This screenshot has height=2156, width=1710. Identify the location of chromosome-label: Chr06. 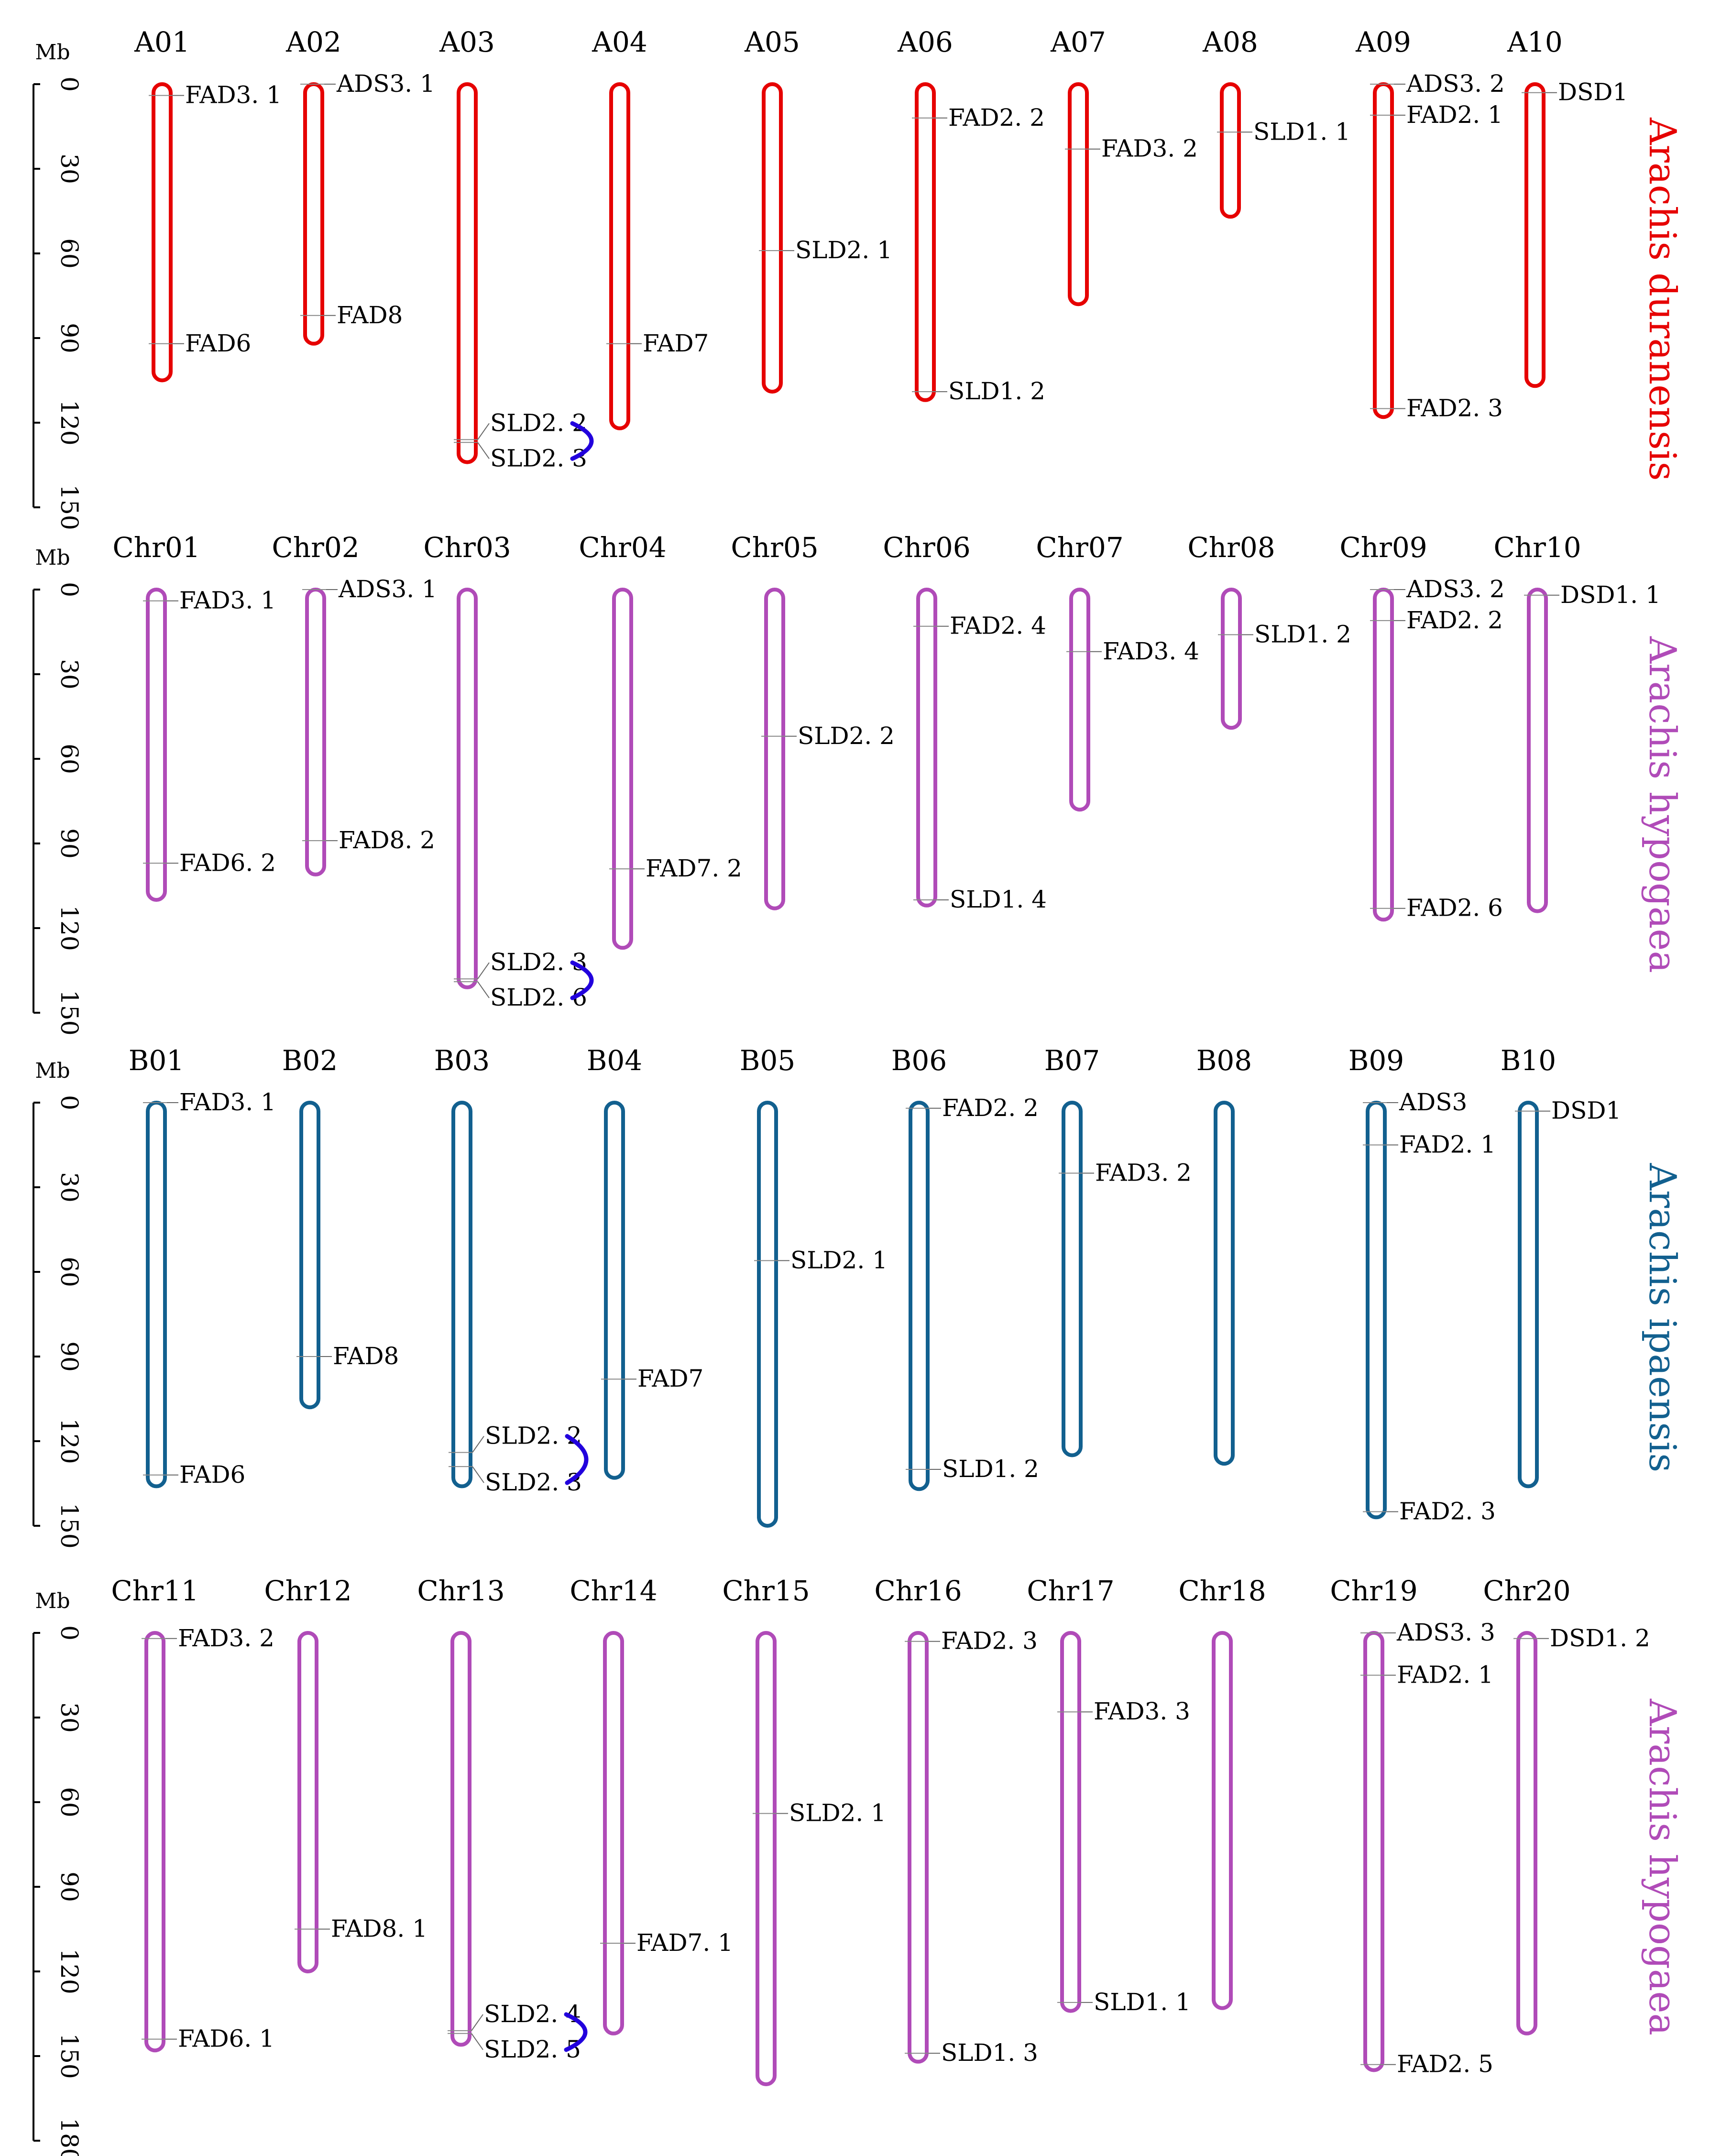
(926, 547).